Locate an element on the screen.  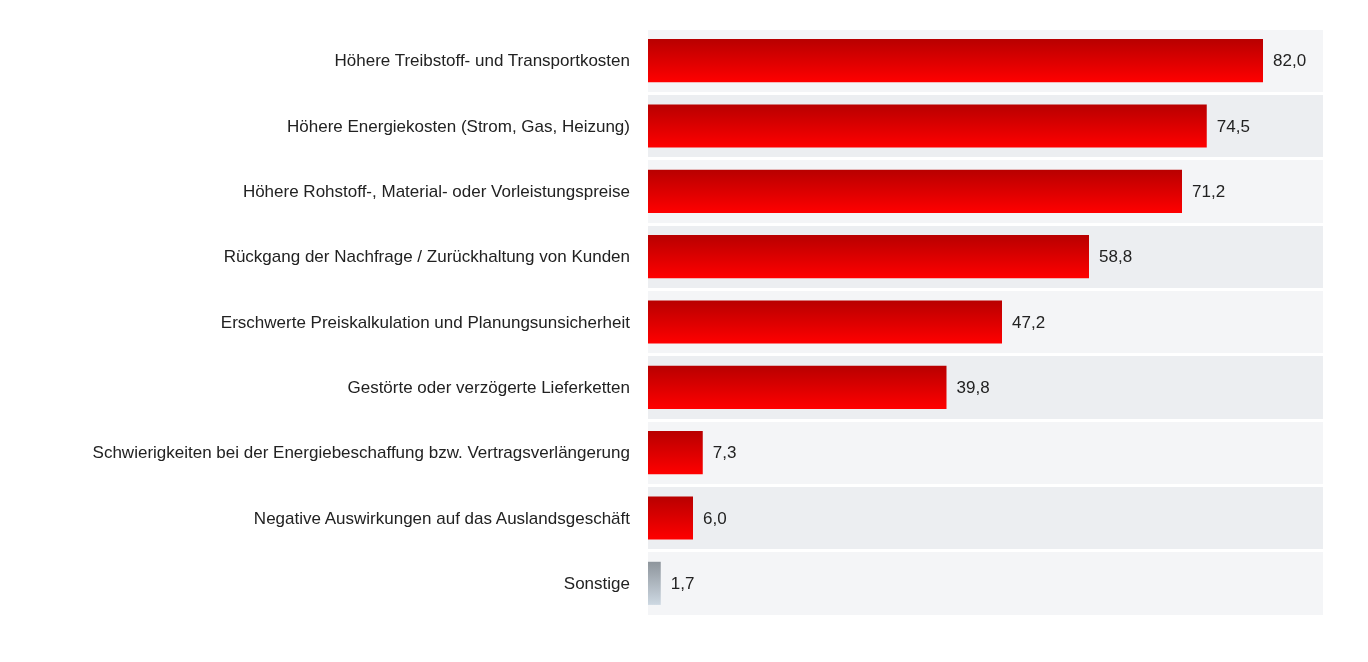
y-tick-label: Gestörte oder verzögerte Lieferketten is located at coordinates (488, 387).